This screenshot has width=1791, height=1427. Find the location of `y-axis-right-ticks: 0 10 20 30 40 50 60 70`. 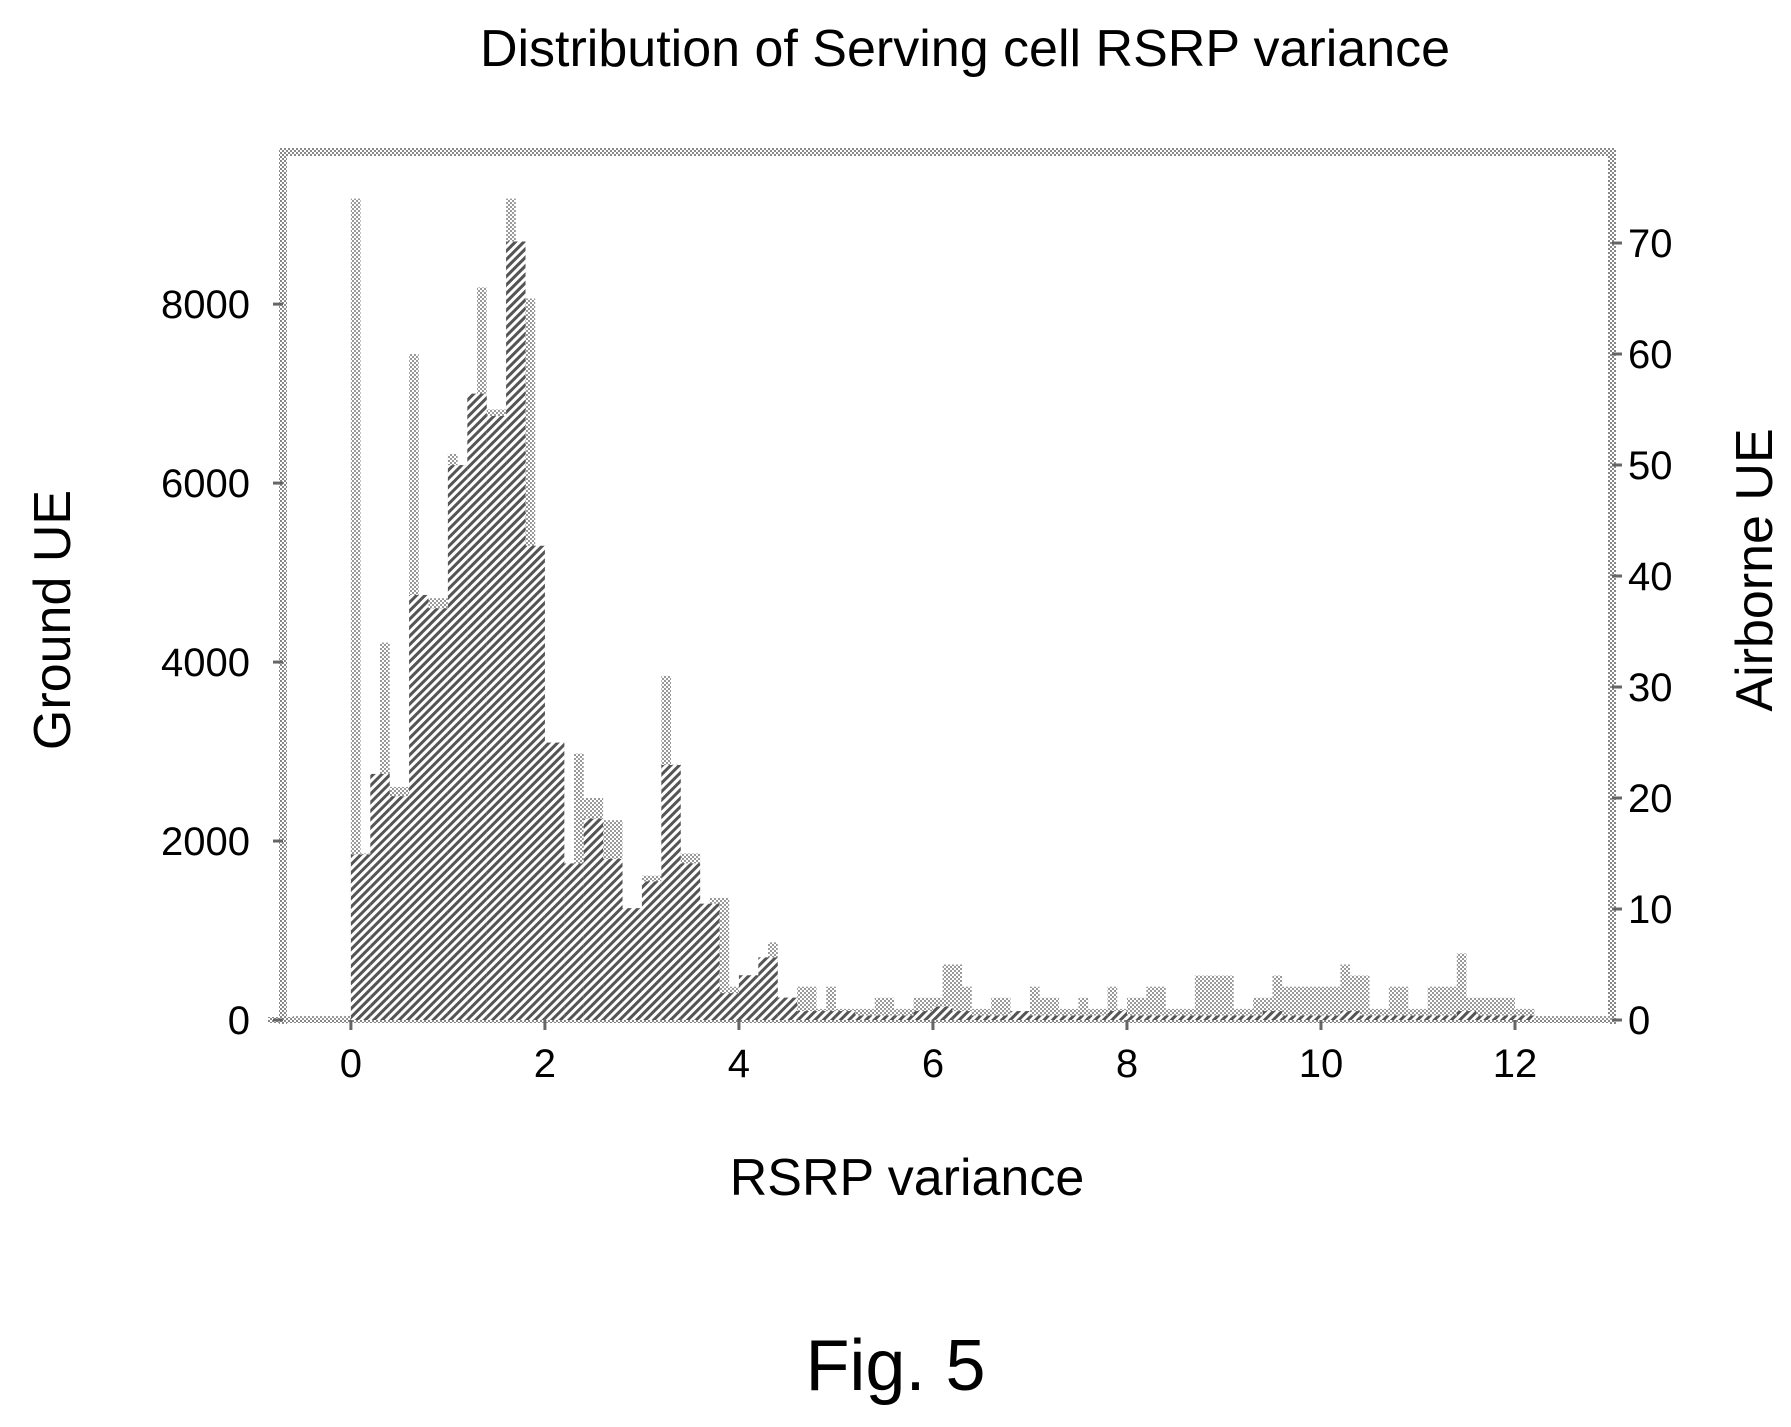

y-axis-right-ticks: 0 10 20 30 40 50 60 70 is located at coordinates (1642, 632).